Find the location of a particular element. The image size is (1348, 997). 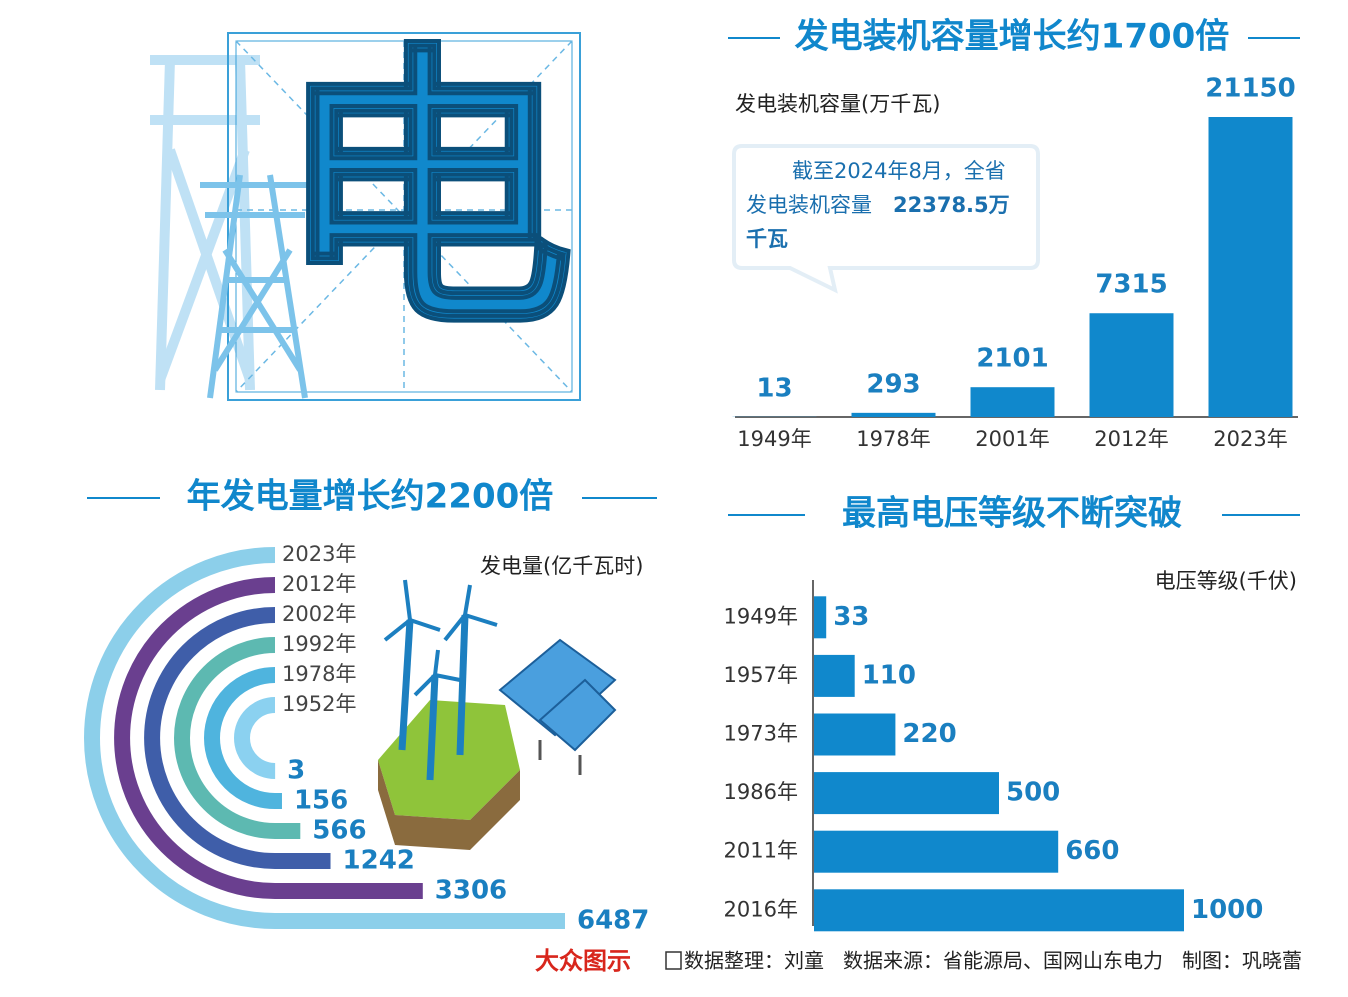

category-label: 1978年 is located at coordinates (319, 674).